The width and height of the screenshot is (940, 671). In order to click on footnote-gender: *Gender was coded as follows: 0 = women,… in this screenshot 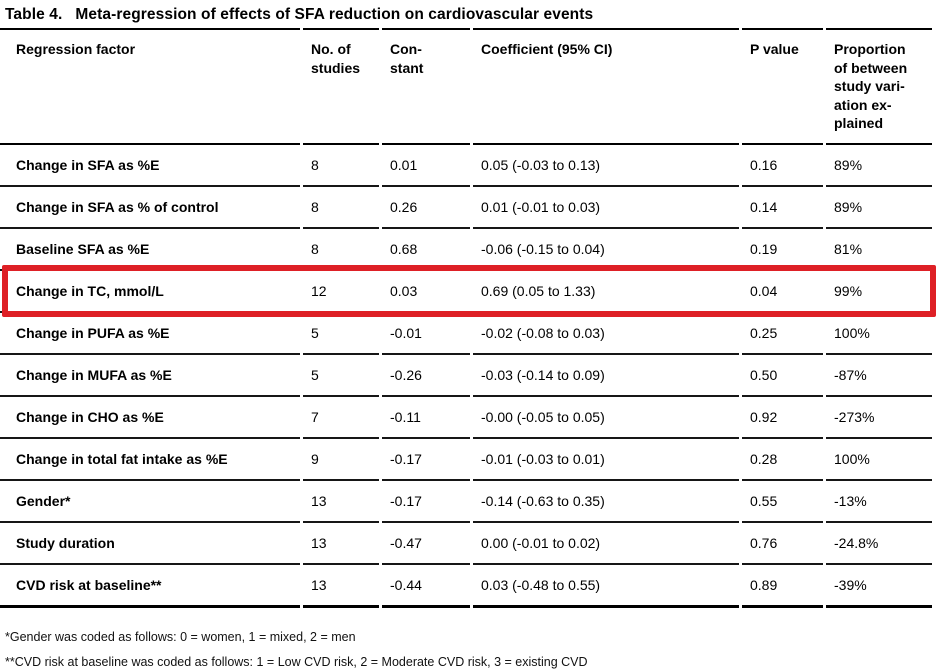, I will do `click(180, 636)`.